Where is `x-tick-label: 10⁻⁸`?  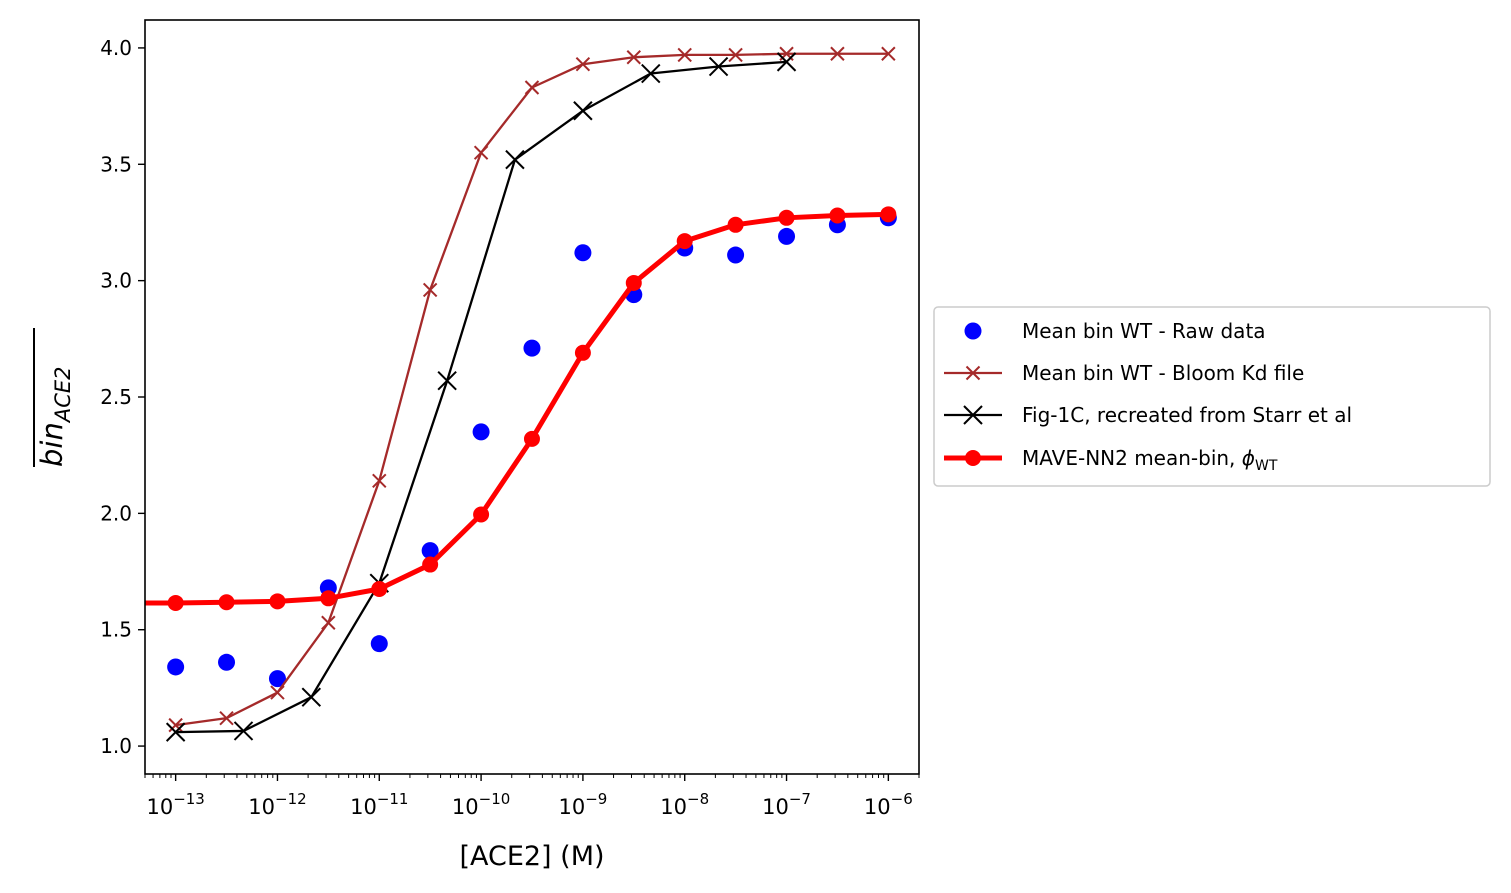
x-tick-label: 10⁻⁸ is located at coordinates (684, 804).